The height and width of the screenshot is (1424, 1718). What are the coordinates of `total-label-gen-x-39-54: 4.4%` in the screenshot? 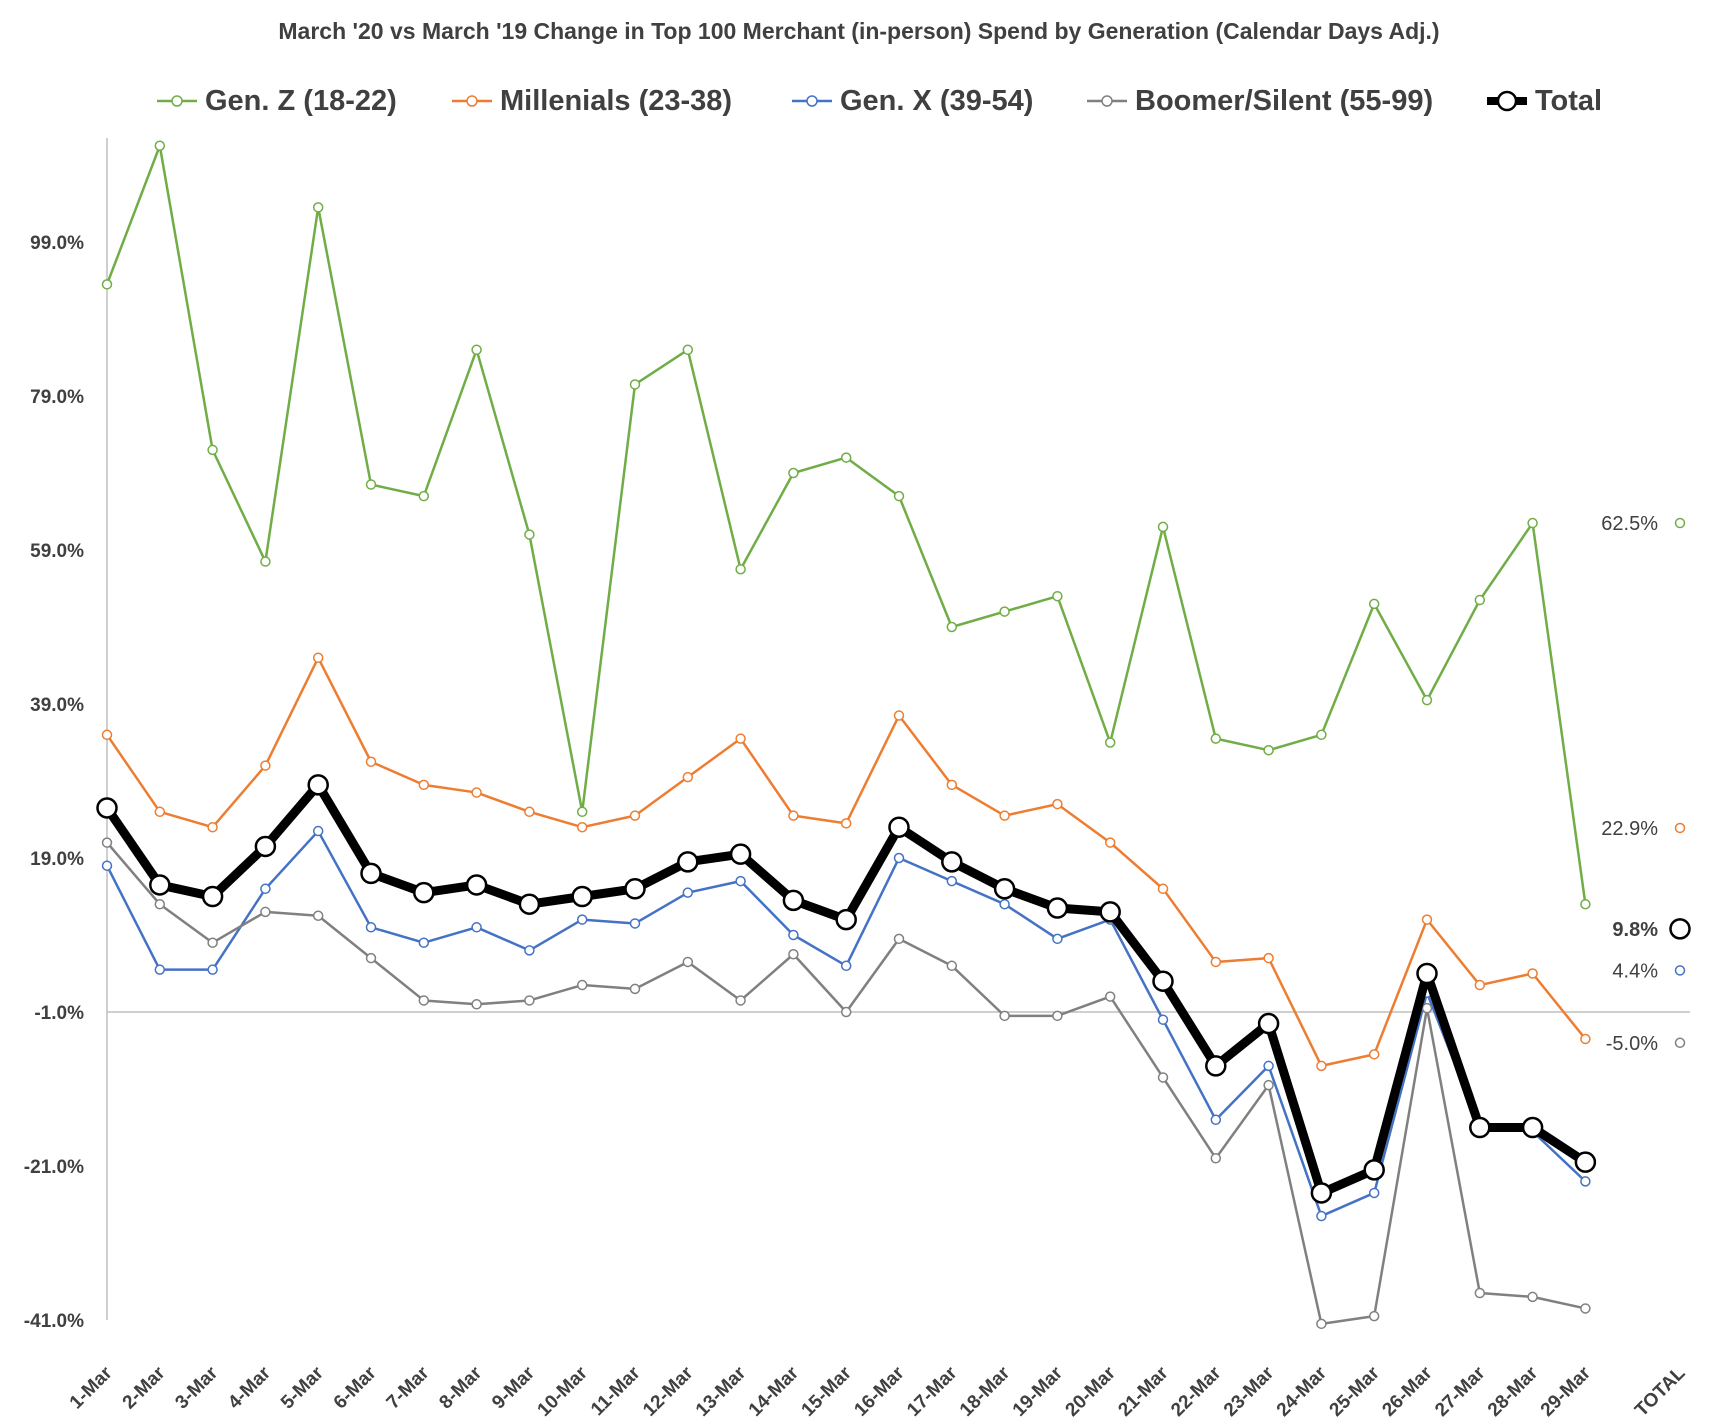 It's located at (1635, 971).